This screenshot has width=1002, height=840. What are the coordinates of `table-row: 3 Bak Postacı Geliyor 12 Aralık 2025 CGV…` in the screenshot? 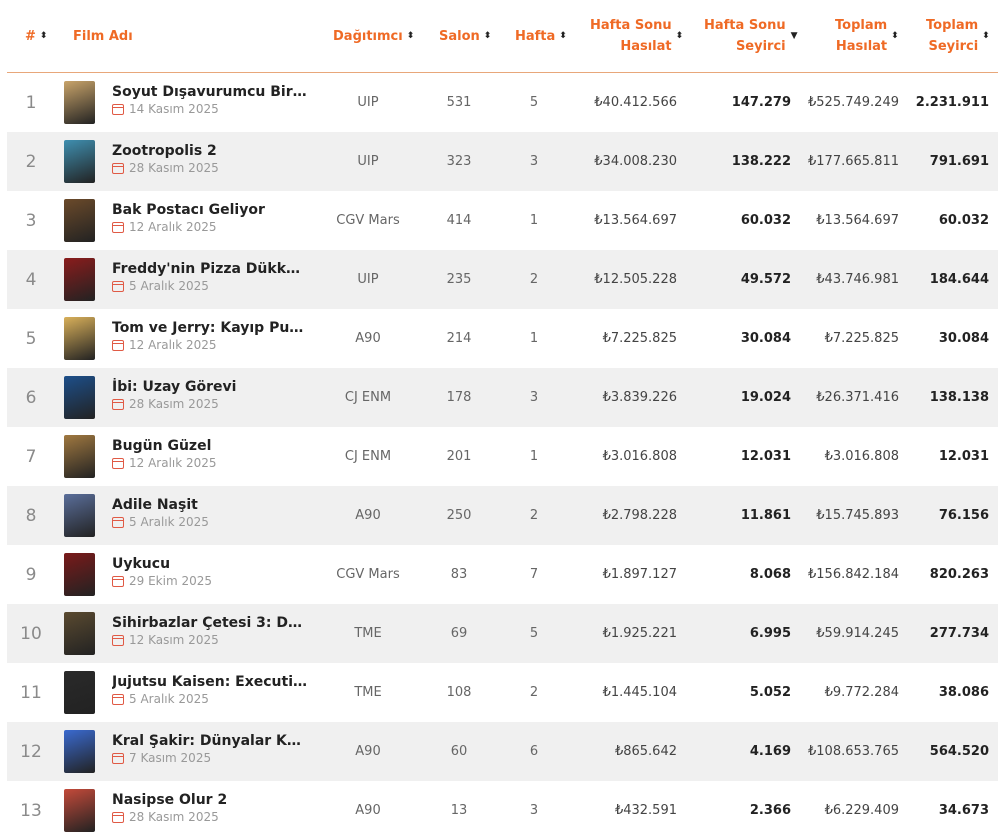 It's located at (502, 220).